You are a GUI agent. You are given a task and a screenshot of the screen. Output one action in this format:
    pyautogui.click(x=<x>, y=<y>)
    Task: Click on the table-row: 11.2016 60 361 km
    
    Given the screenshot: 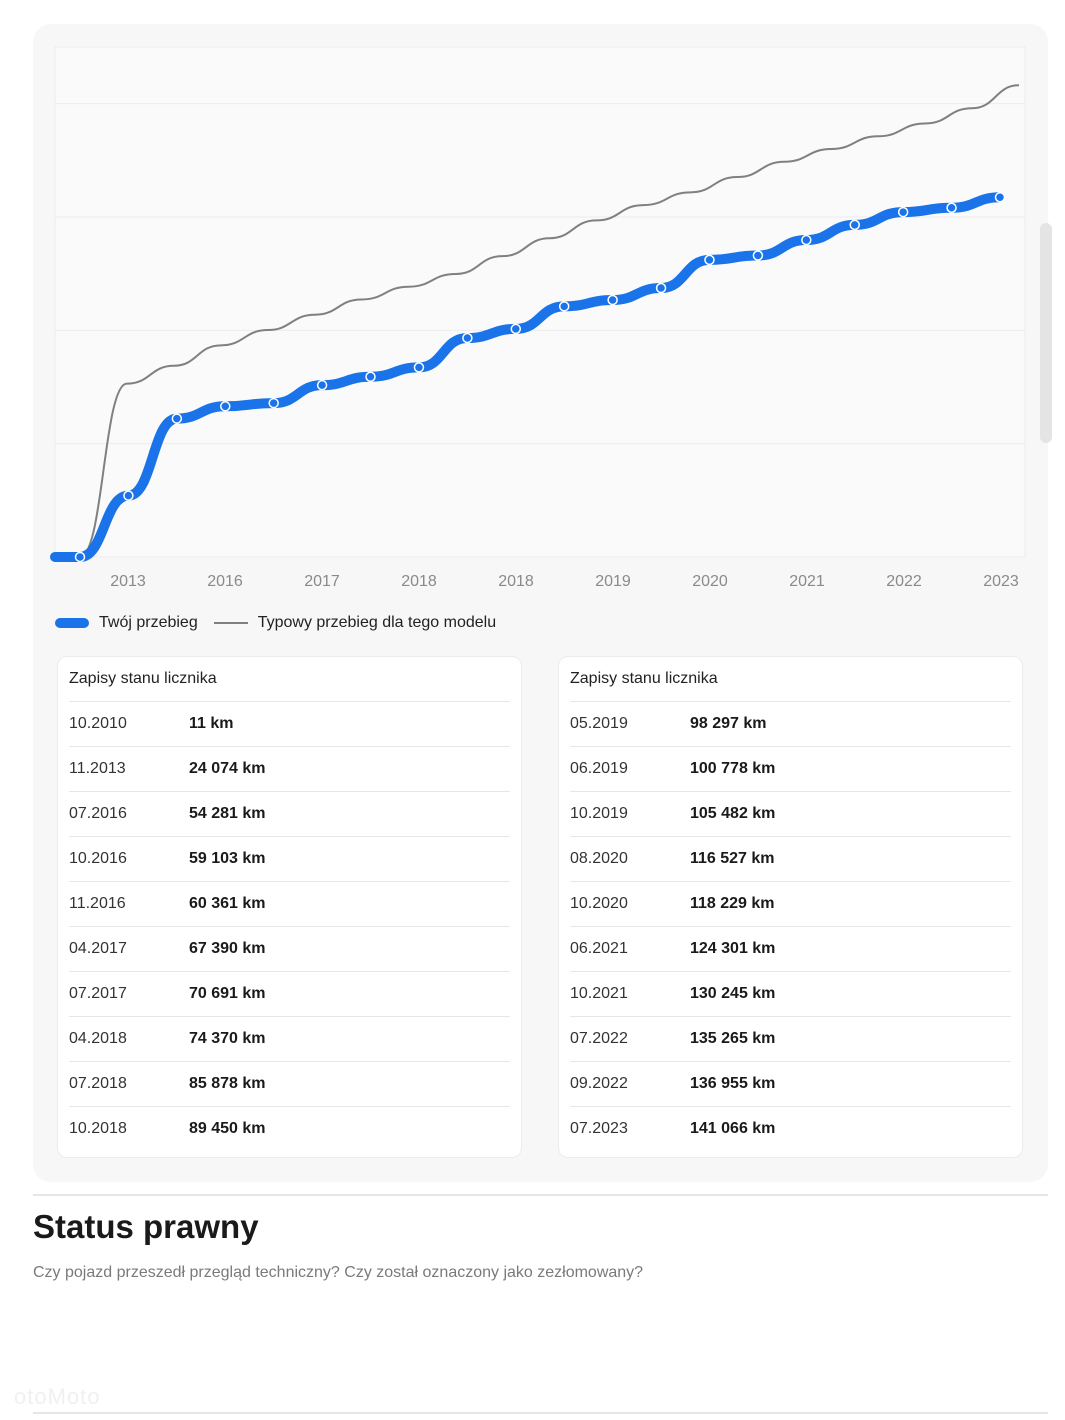 What is the action you would take?
    pyautogui.click(x=289, y=904)
    